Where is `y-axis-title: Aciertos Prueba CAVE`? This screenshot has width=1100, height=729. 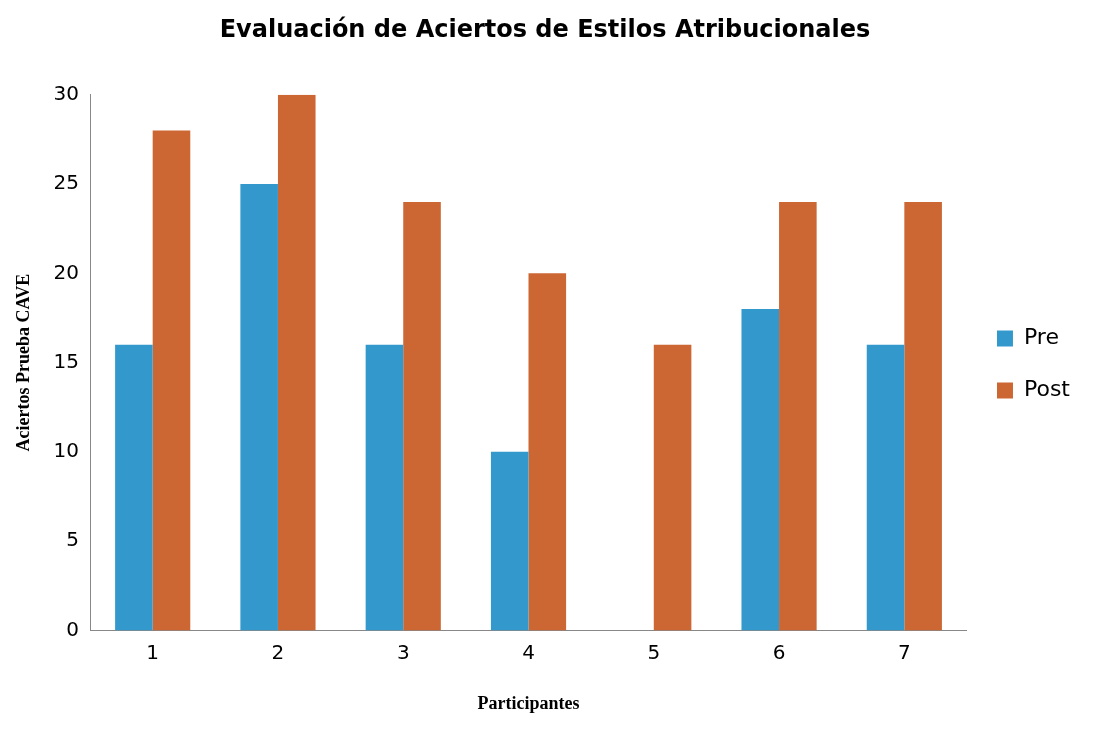 y-axis-title: Aciertos Prueba CAVE is located at coordinates (23, 362).